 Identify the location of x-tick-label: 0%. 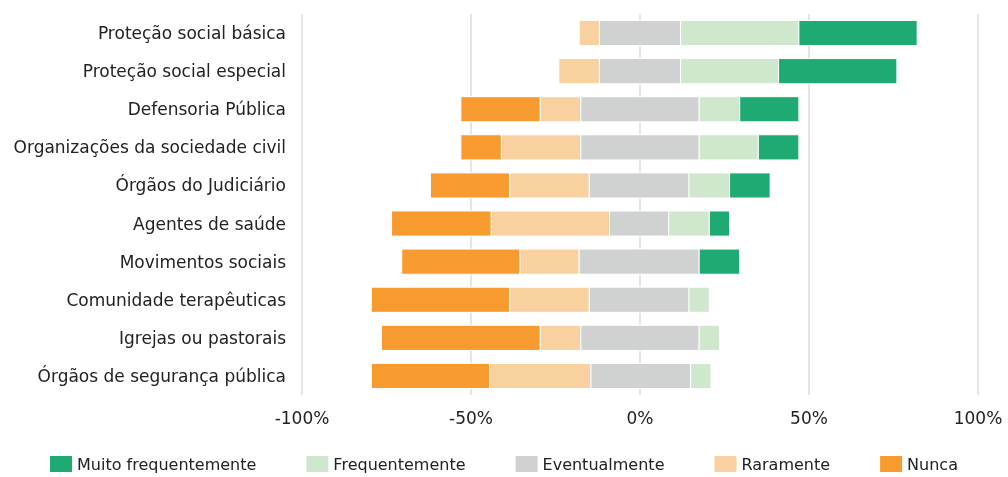
(640, 417).